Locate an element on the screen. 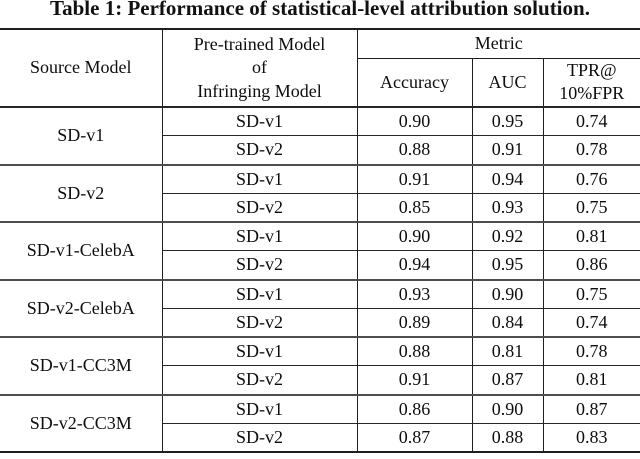 The height and width of the screenshot is (459, 640). table-row: SD-v2 0.88 0.91 0.78 is located at coordinates (320, 150).